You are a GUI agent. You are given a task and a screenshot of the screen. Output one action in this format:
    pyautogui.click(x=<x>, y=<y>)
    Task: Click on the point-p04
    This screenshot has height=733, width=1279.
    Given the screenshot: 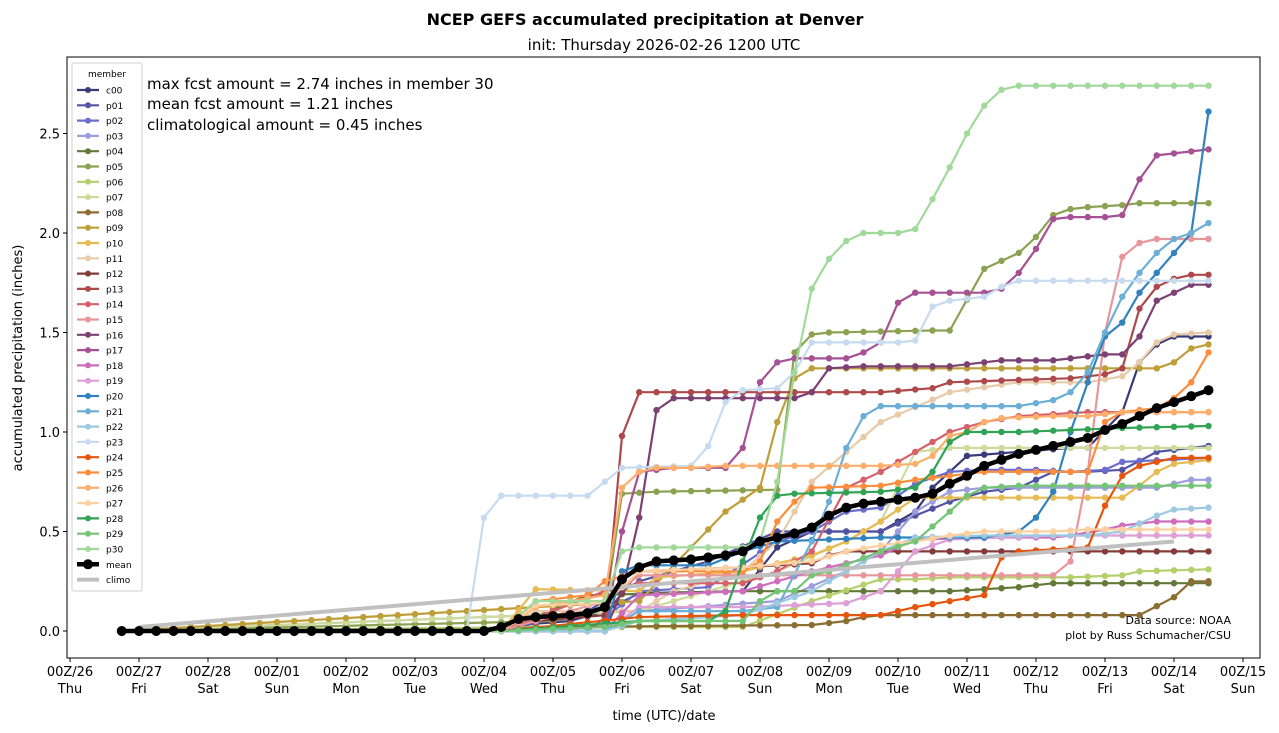 What is the action you would take?
    pyautogui.click(x=863, y=591)
    